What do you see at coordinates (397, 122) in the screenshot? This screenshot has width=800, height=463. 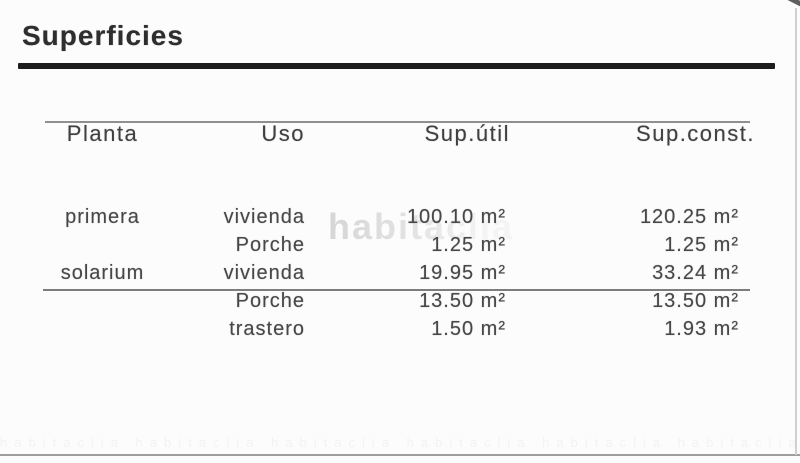 I see `header-rule` at bounding box center [397, 122].